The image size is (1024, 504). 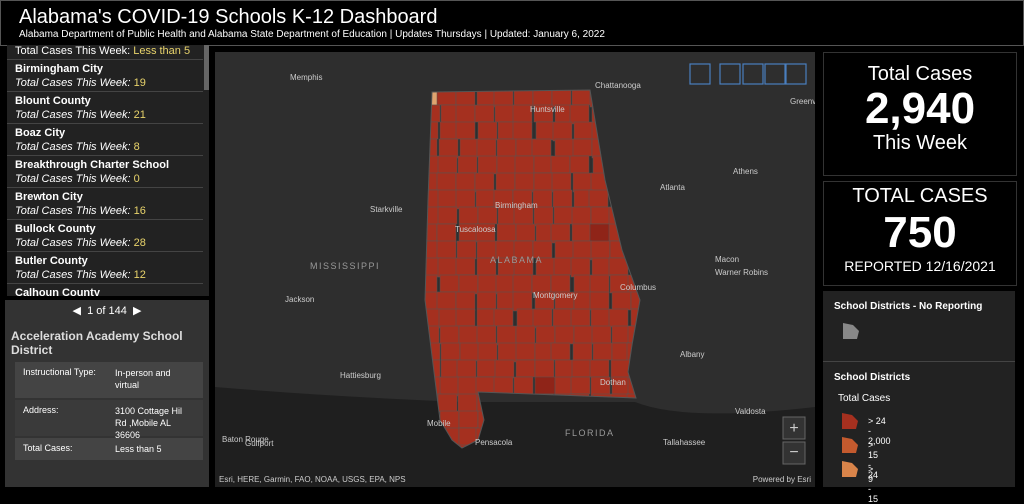 I want to click on map-label: Hattiesburg, so click(x=360, y=375).